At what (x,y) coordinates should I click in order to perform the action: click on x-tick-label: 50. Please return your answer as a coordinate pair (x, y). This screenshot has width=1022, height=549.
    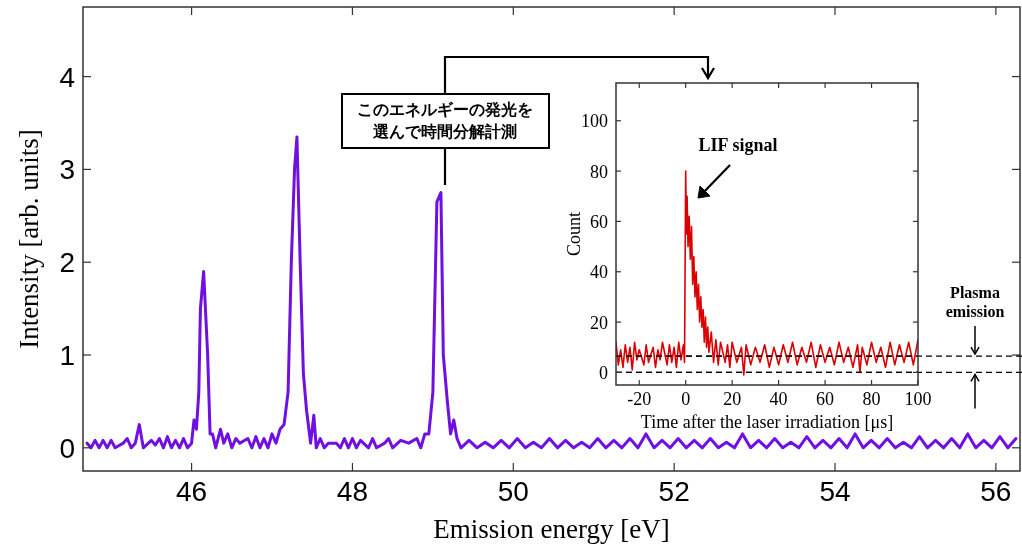
    Looking at the image, I should click on (513, 491).